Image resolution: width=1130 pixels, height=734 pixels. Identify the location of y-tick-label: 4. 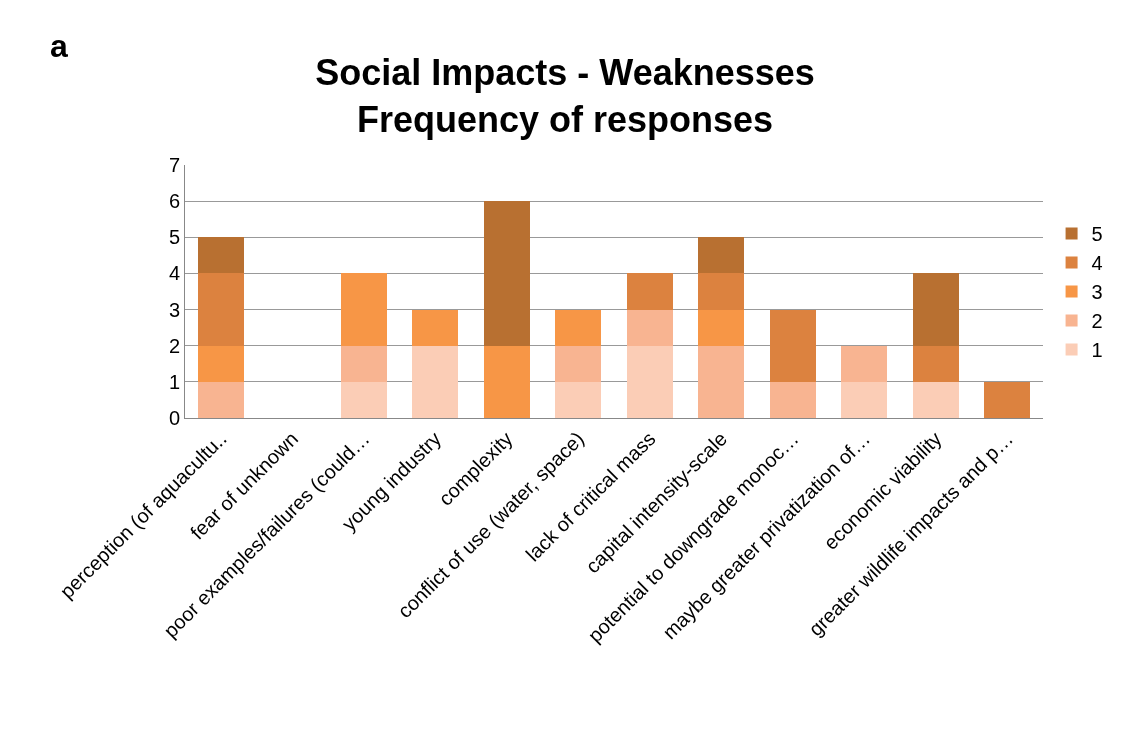
(174, 273).